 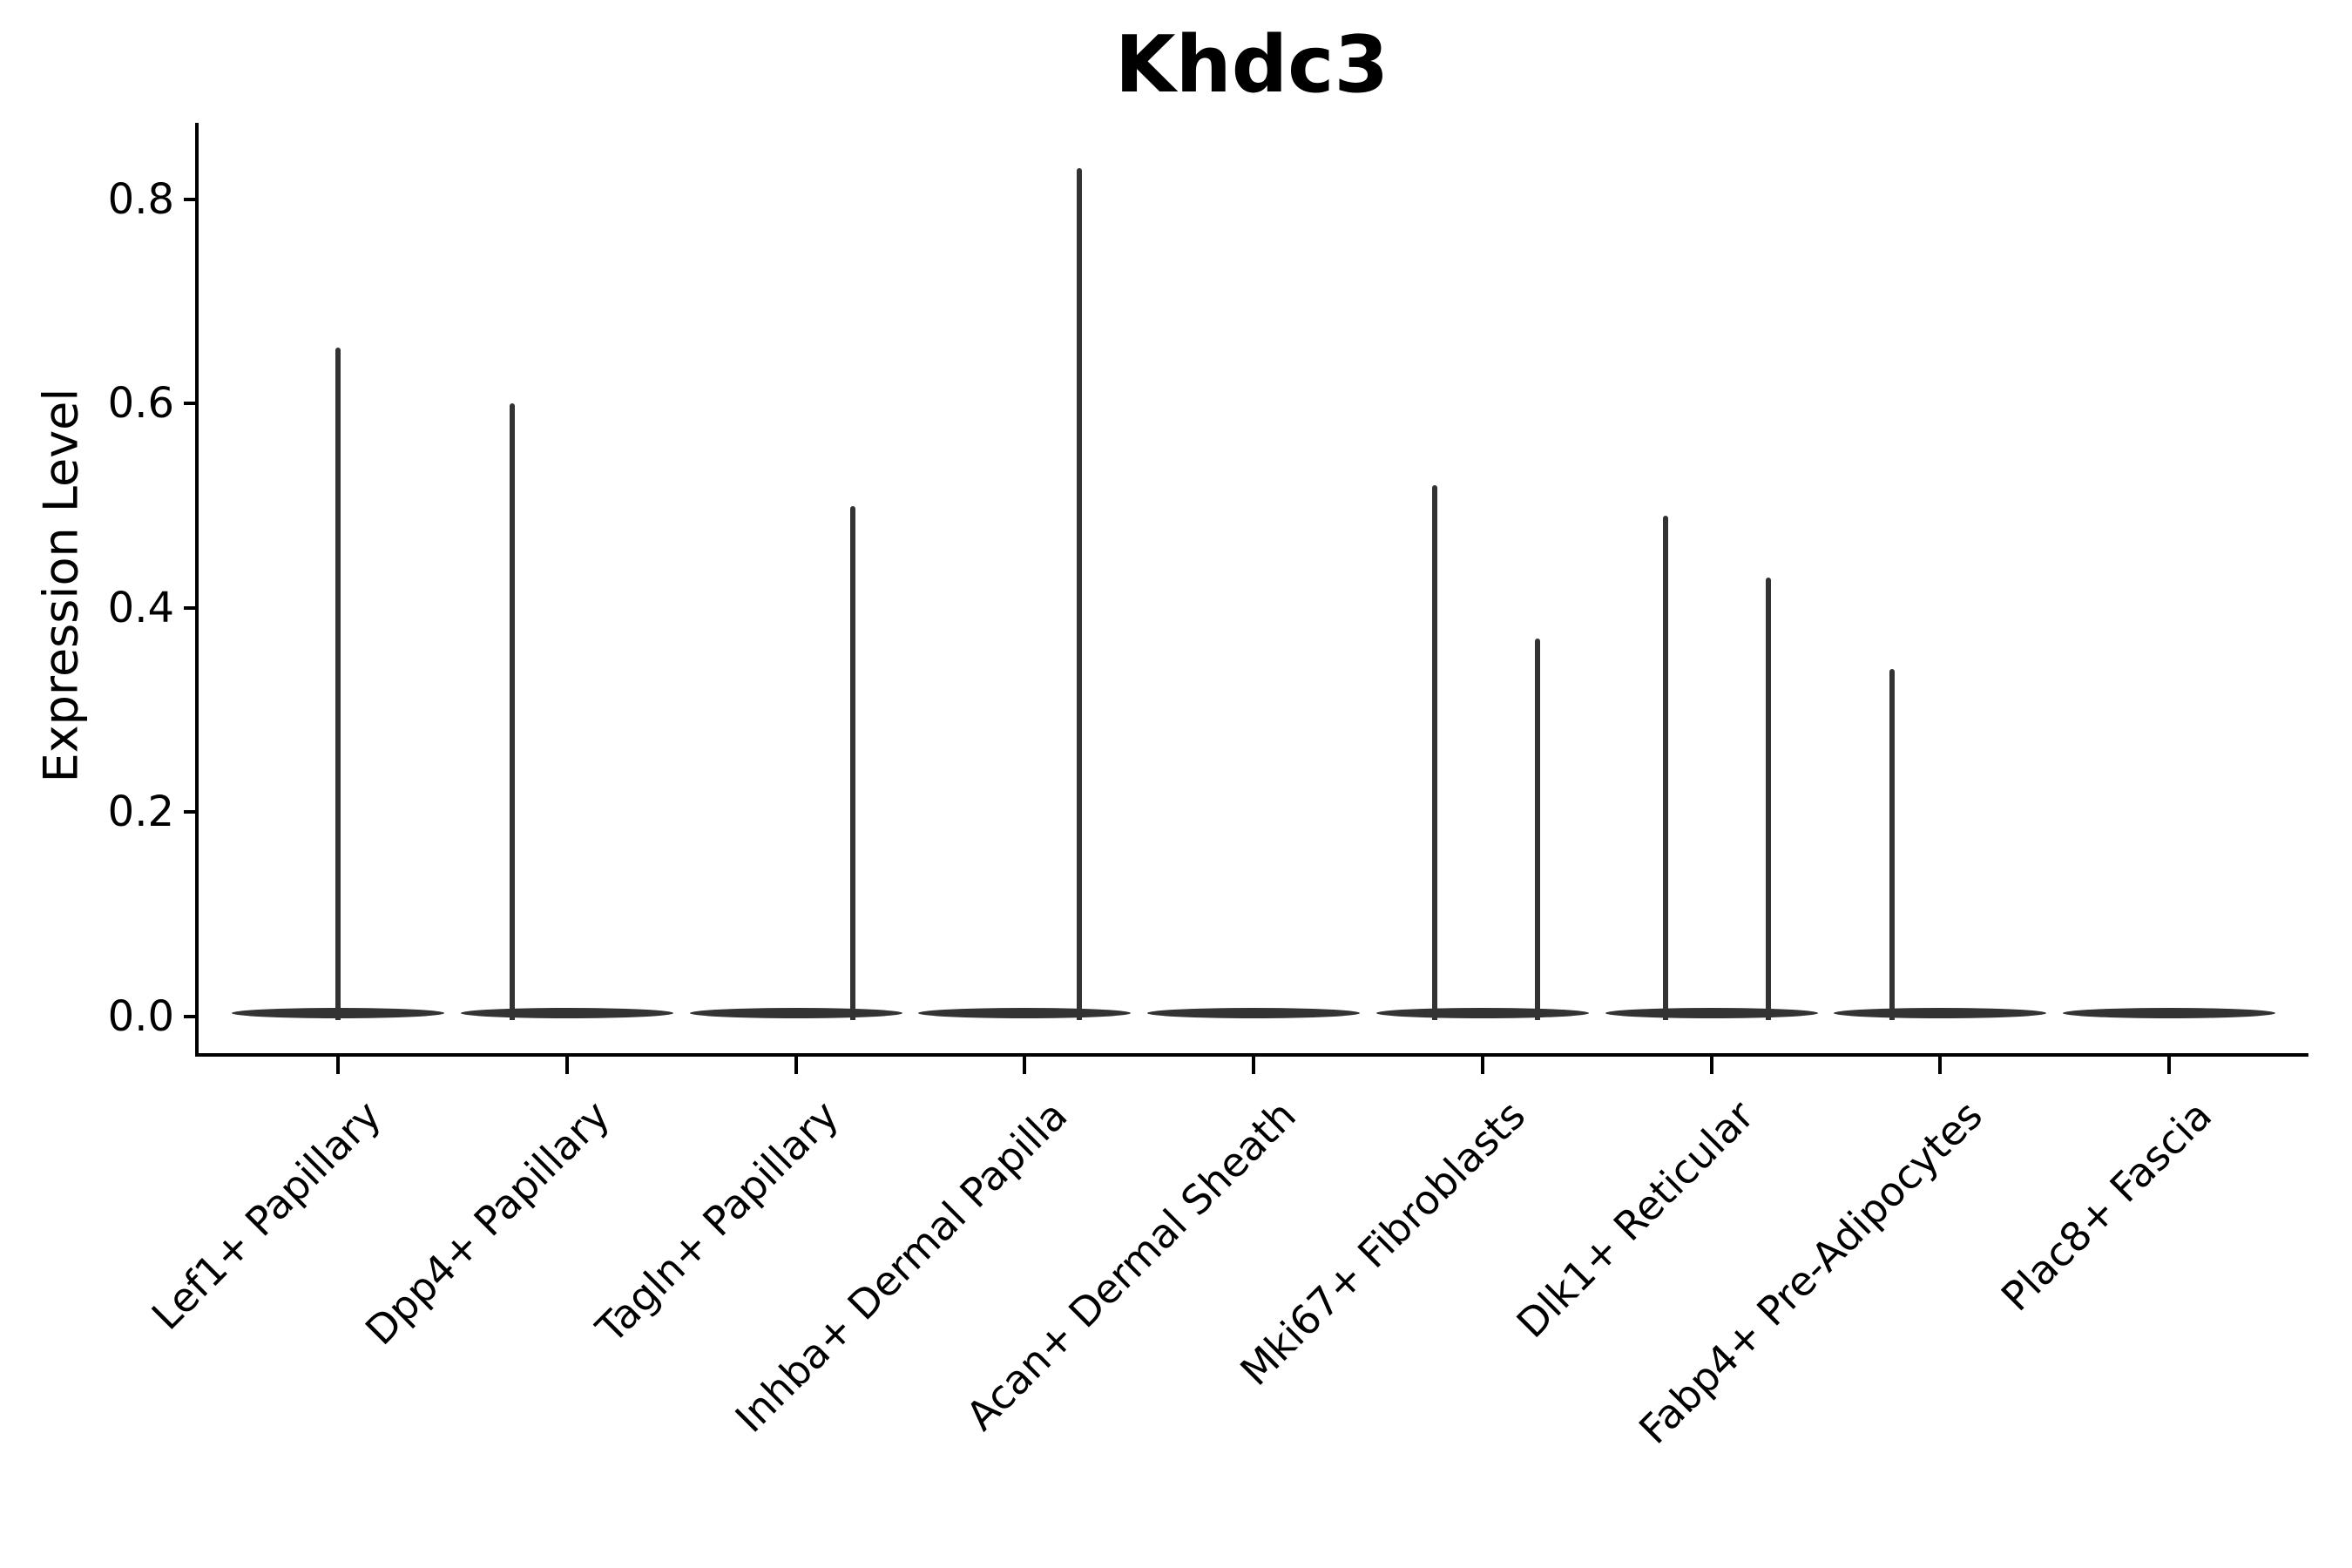 I want to click on x-tick-label: Dpp4+ Papillary, so click(x=486, y=1223).